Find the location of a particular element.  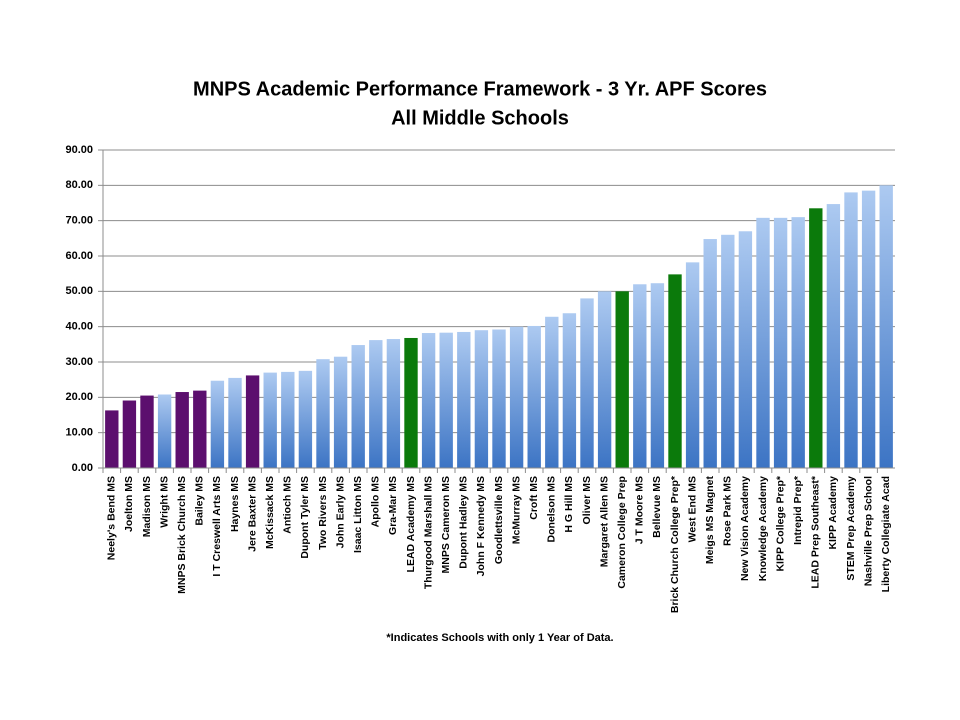

x-tick-label: I T Creswell Arts MS is located at coordinates (217, 526).